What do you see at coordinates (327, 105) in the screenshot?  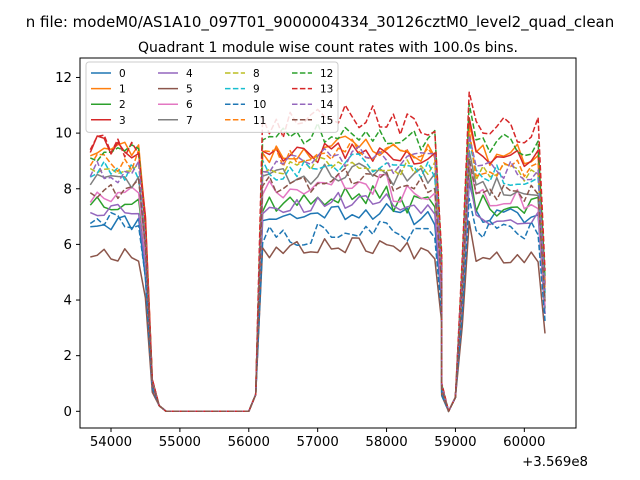 I see `legend-label-14: 14` at bounding box center [327, 105].